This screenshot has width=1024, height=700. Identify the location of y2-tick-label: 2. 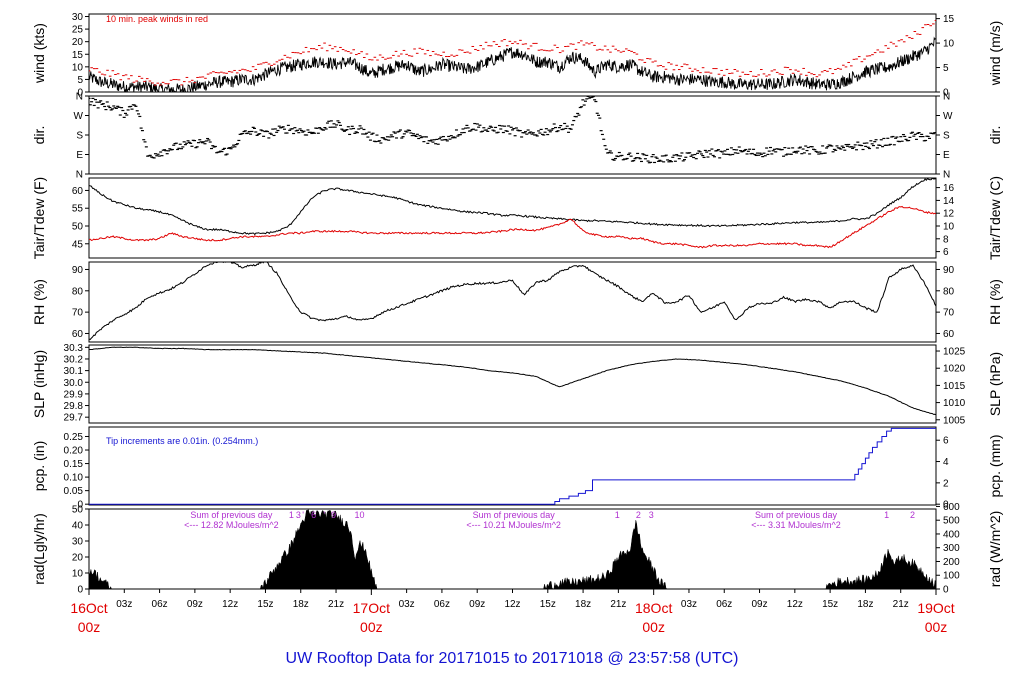
(946, 483).